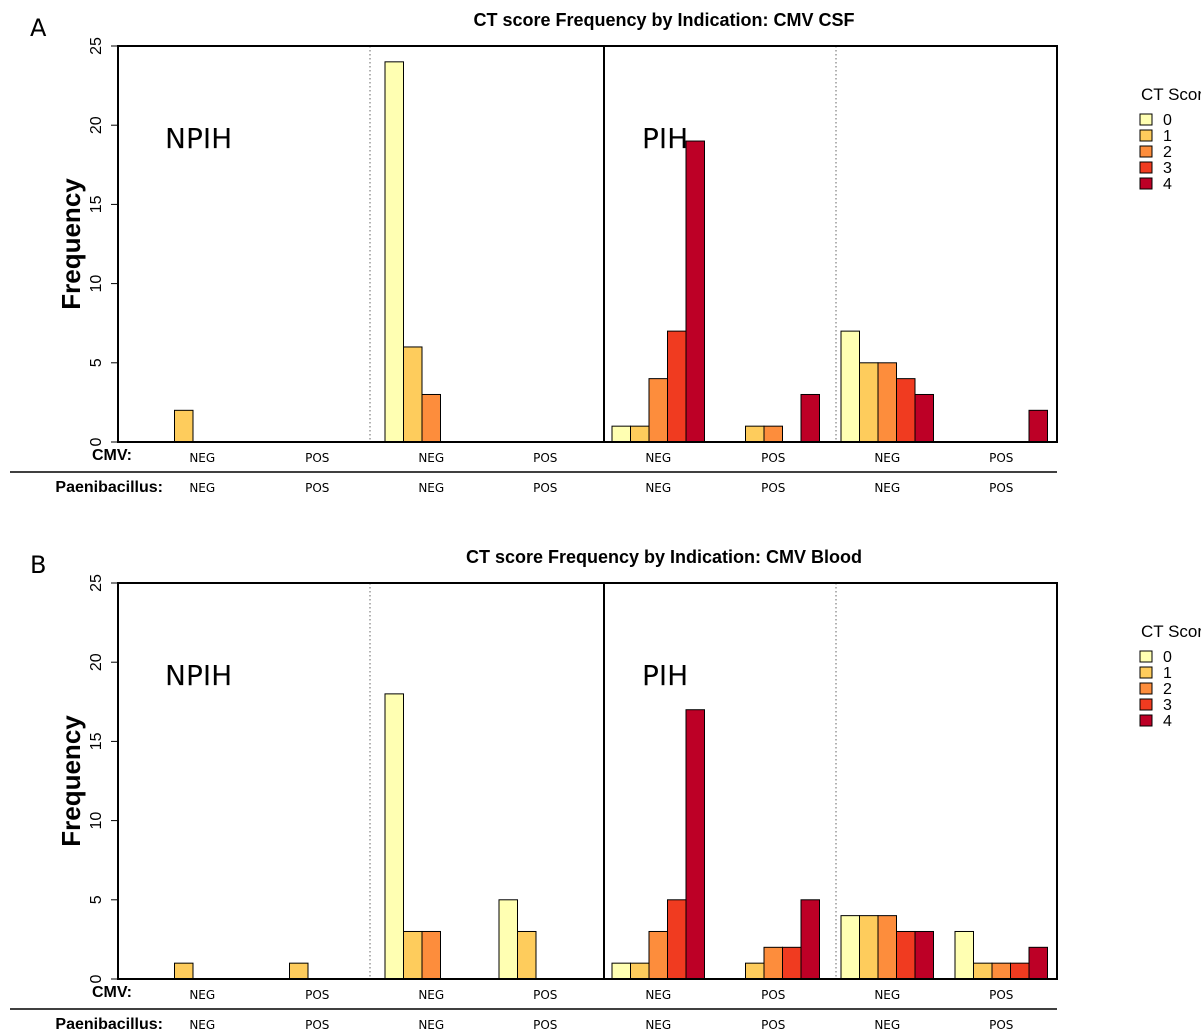 This screenshot has width=1201, height=1032. What do you see at coordinates (109, 1024) in the screenshot?
I see `paenibacillus-row-label: Paenibacillus:` at bounding box center [109, 1024].